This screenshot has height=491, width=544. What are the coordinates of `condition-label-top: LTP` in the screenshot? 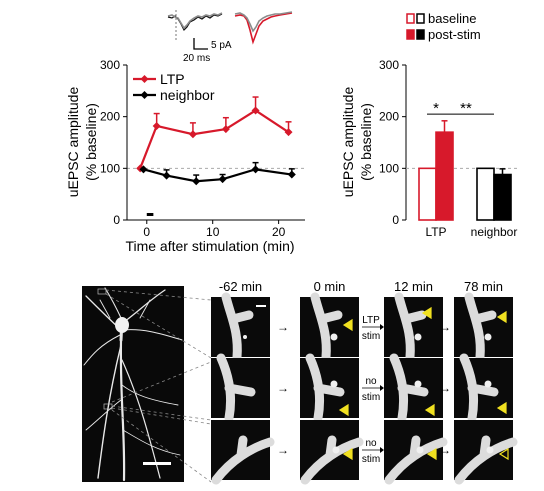 It's located at (371, 320).